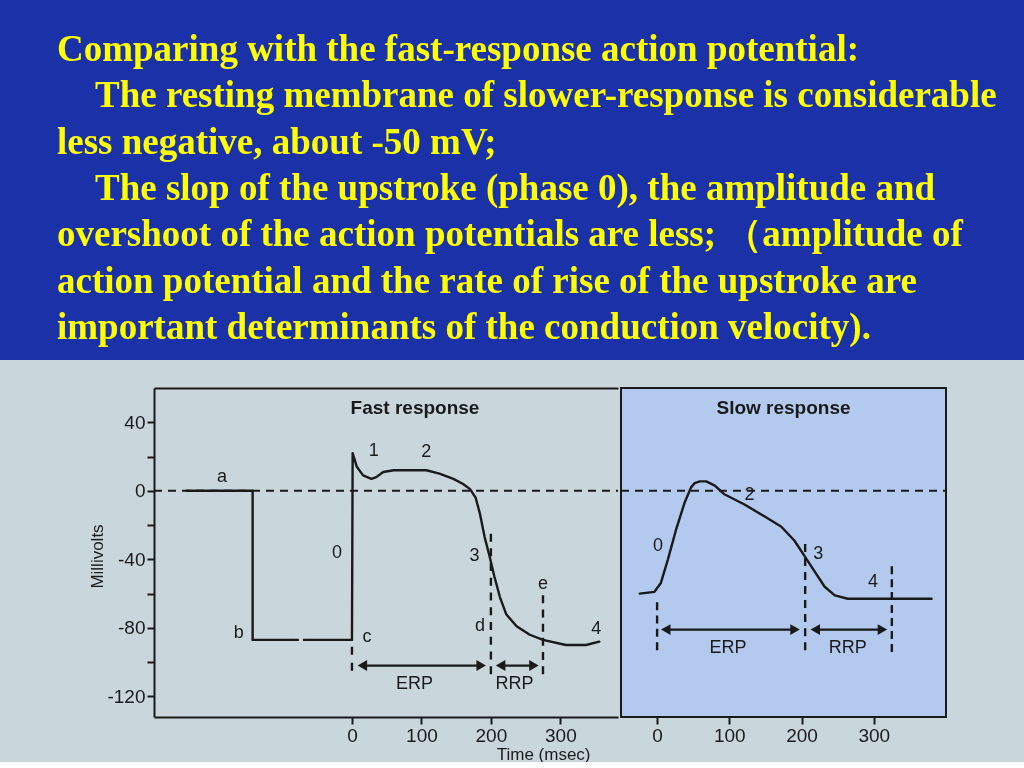 Image resolution: width=1024 pixels, height=768 pixels. Describe the element at coordinates (479, 625) in the screenshot. I see `annotation: d` at that location.